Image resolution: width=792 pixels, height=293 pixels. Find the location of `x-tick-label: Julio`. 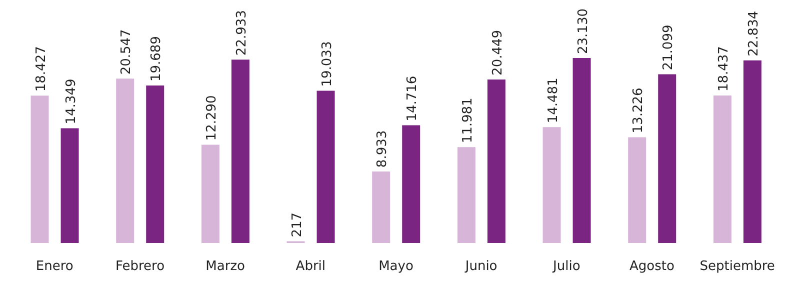

x-tick-label: Julio is located at coordinates (566, 266).